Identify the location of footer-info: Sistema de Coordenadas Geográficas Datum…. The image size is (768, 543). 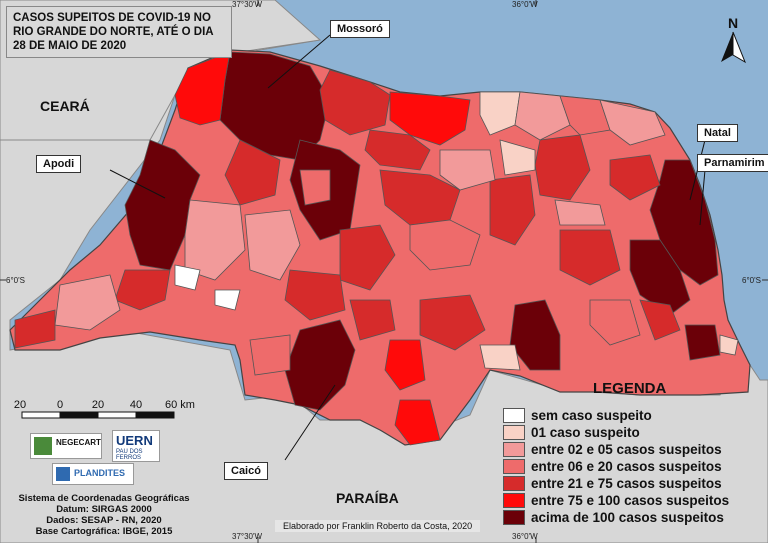
(104, 515).